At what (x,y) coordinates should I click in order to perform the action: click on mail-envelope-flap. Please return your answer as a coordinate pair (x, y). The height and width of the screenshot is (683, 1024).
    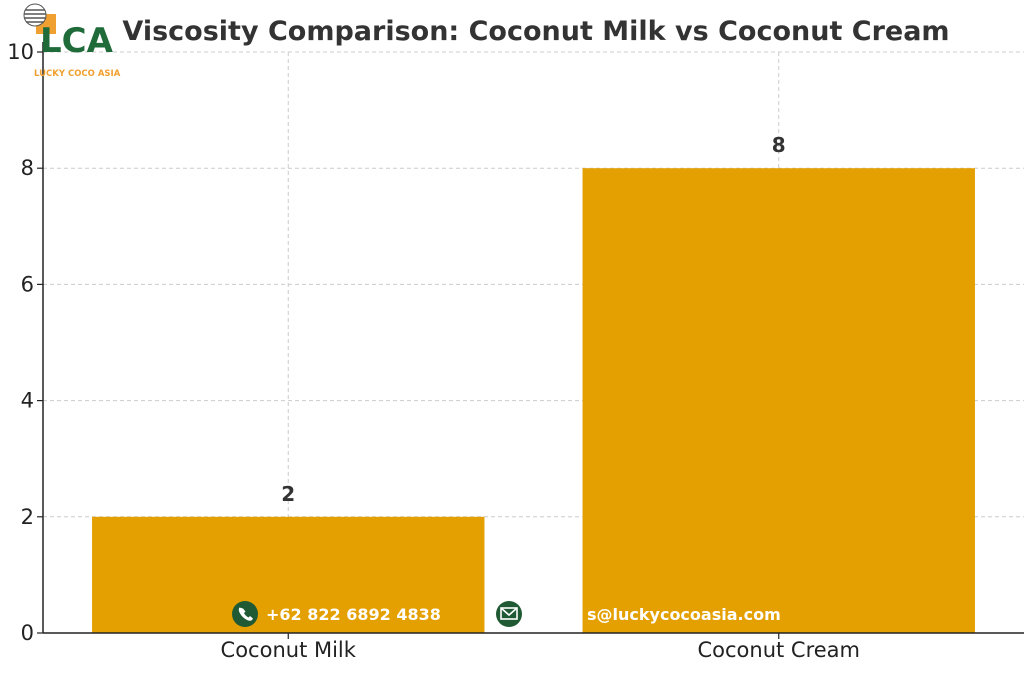
    Looking at the image, I should click on (509, 612).